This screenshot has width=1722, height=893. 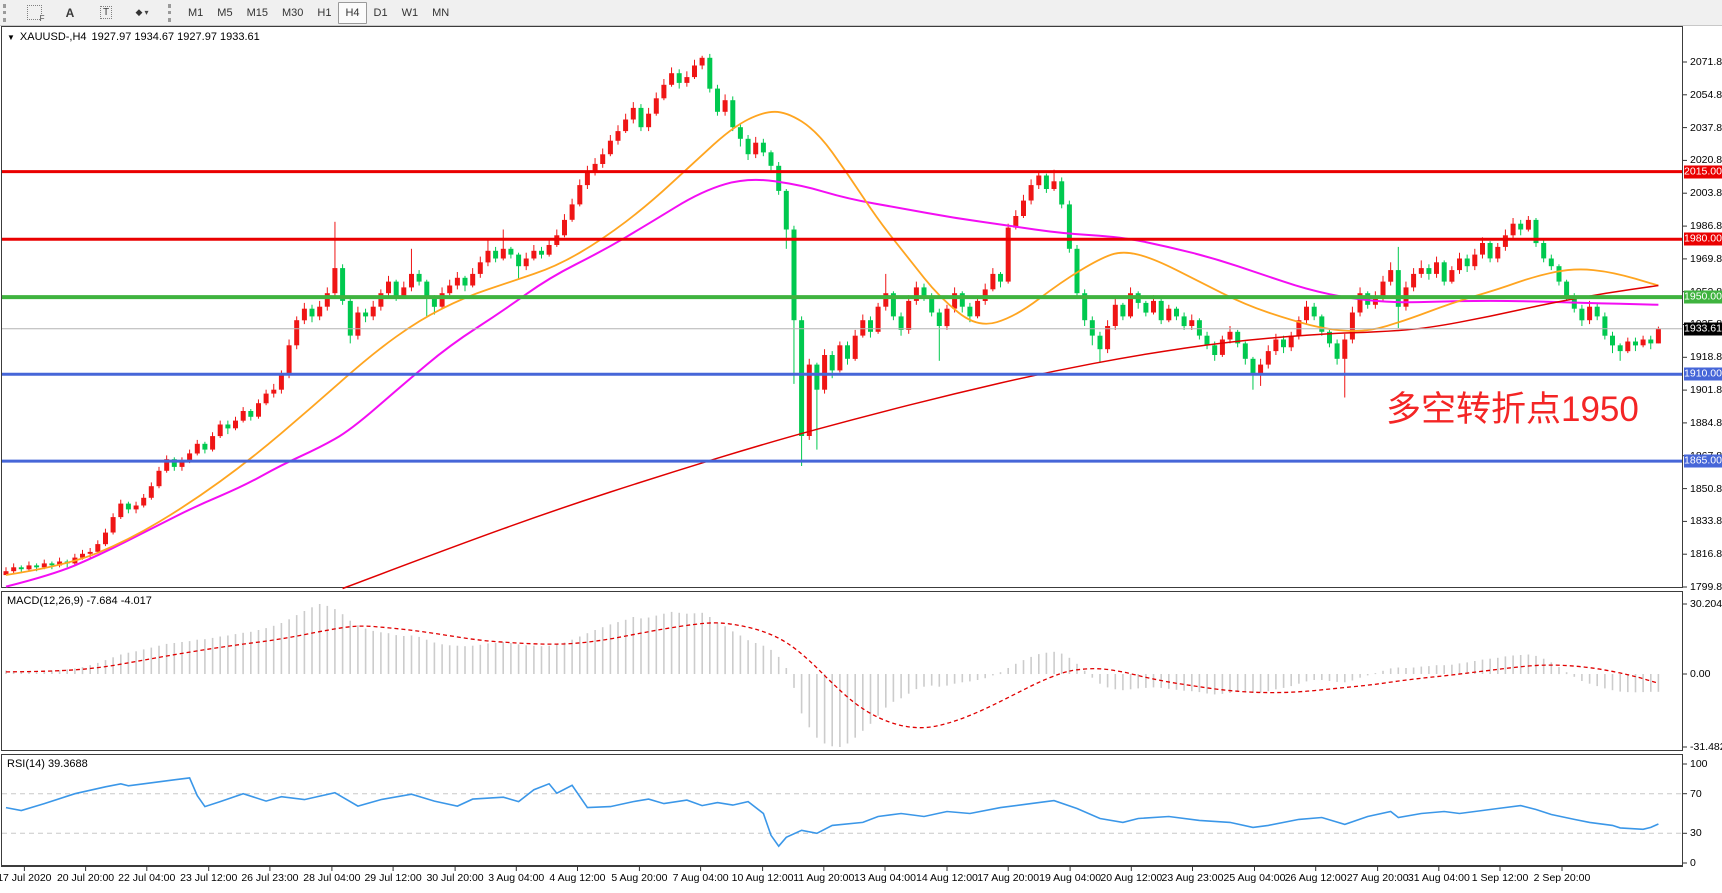 I want to click on symbol-dropdown-icon: ▼, so click(x=11, y=37).